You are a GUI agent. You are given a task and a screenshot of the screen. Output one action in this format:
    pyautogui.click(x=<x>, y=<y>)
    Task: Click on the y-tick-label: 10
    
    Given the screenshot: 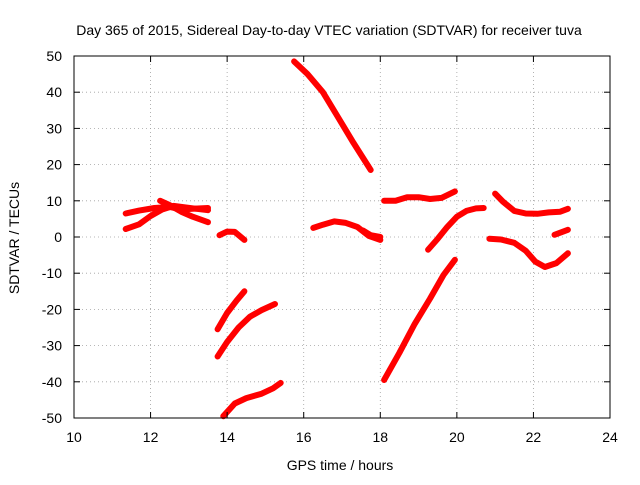 What is the action you would take?
    pyautogui.click(x=54, y=201)
    